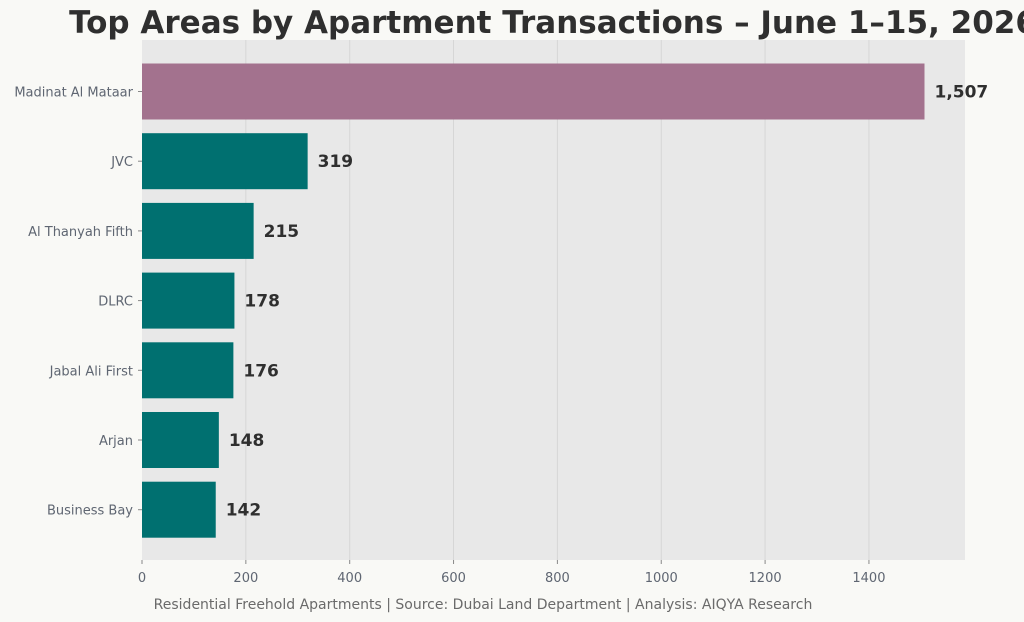  What do you see at coordinates (91, 371) in the screenshot?
I see `category-label: Jabal Ali First` at bounding box center [91, 371].